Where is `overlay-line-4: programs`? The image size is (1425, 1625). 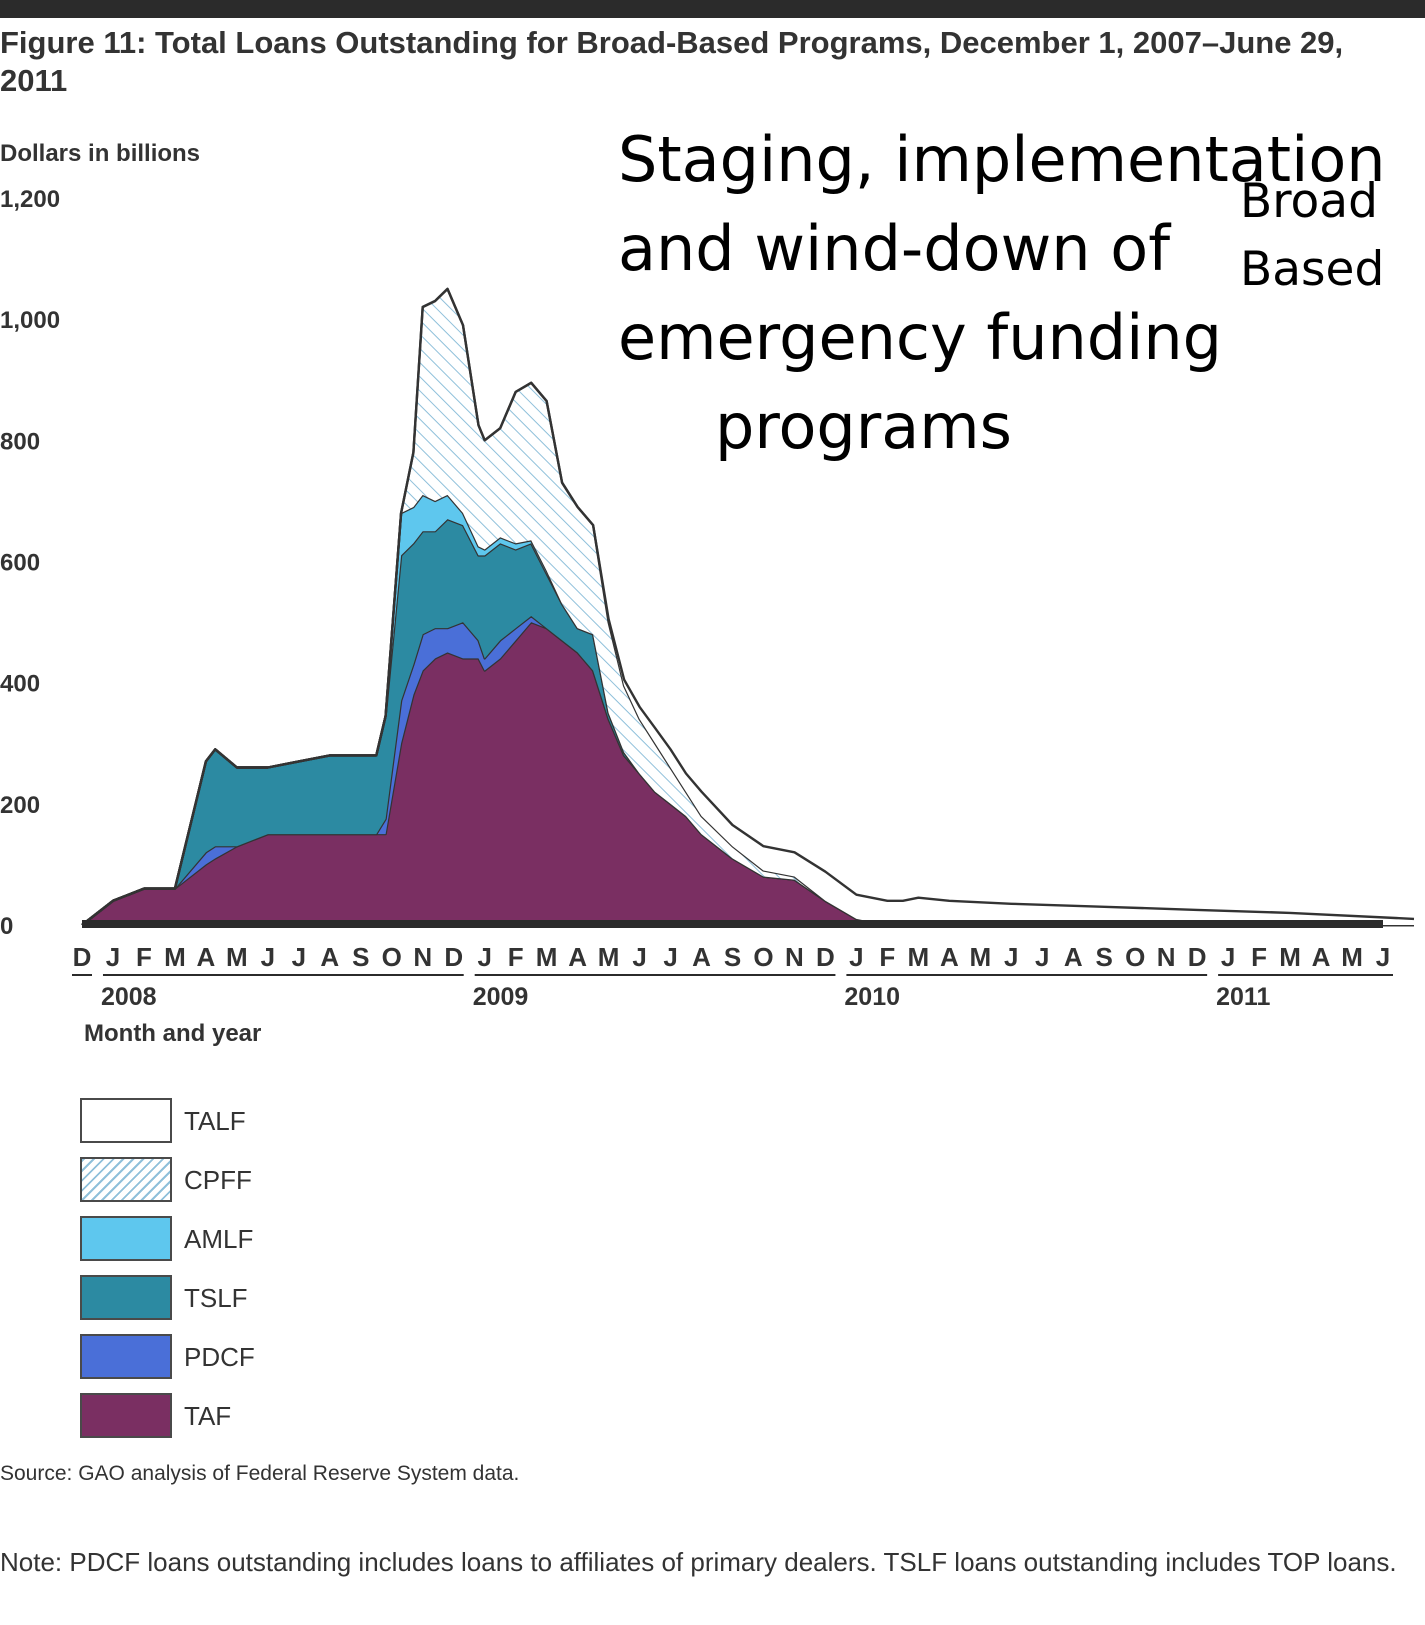 overlay-line-4: programs is located at coordinates (863, 426).